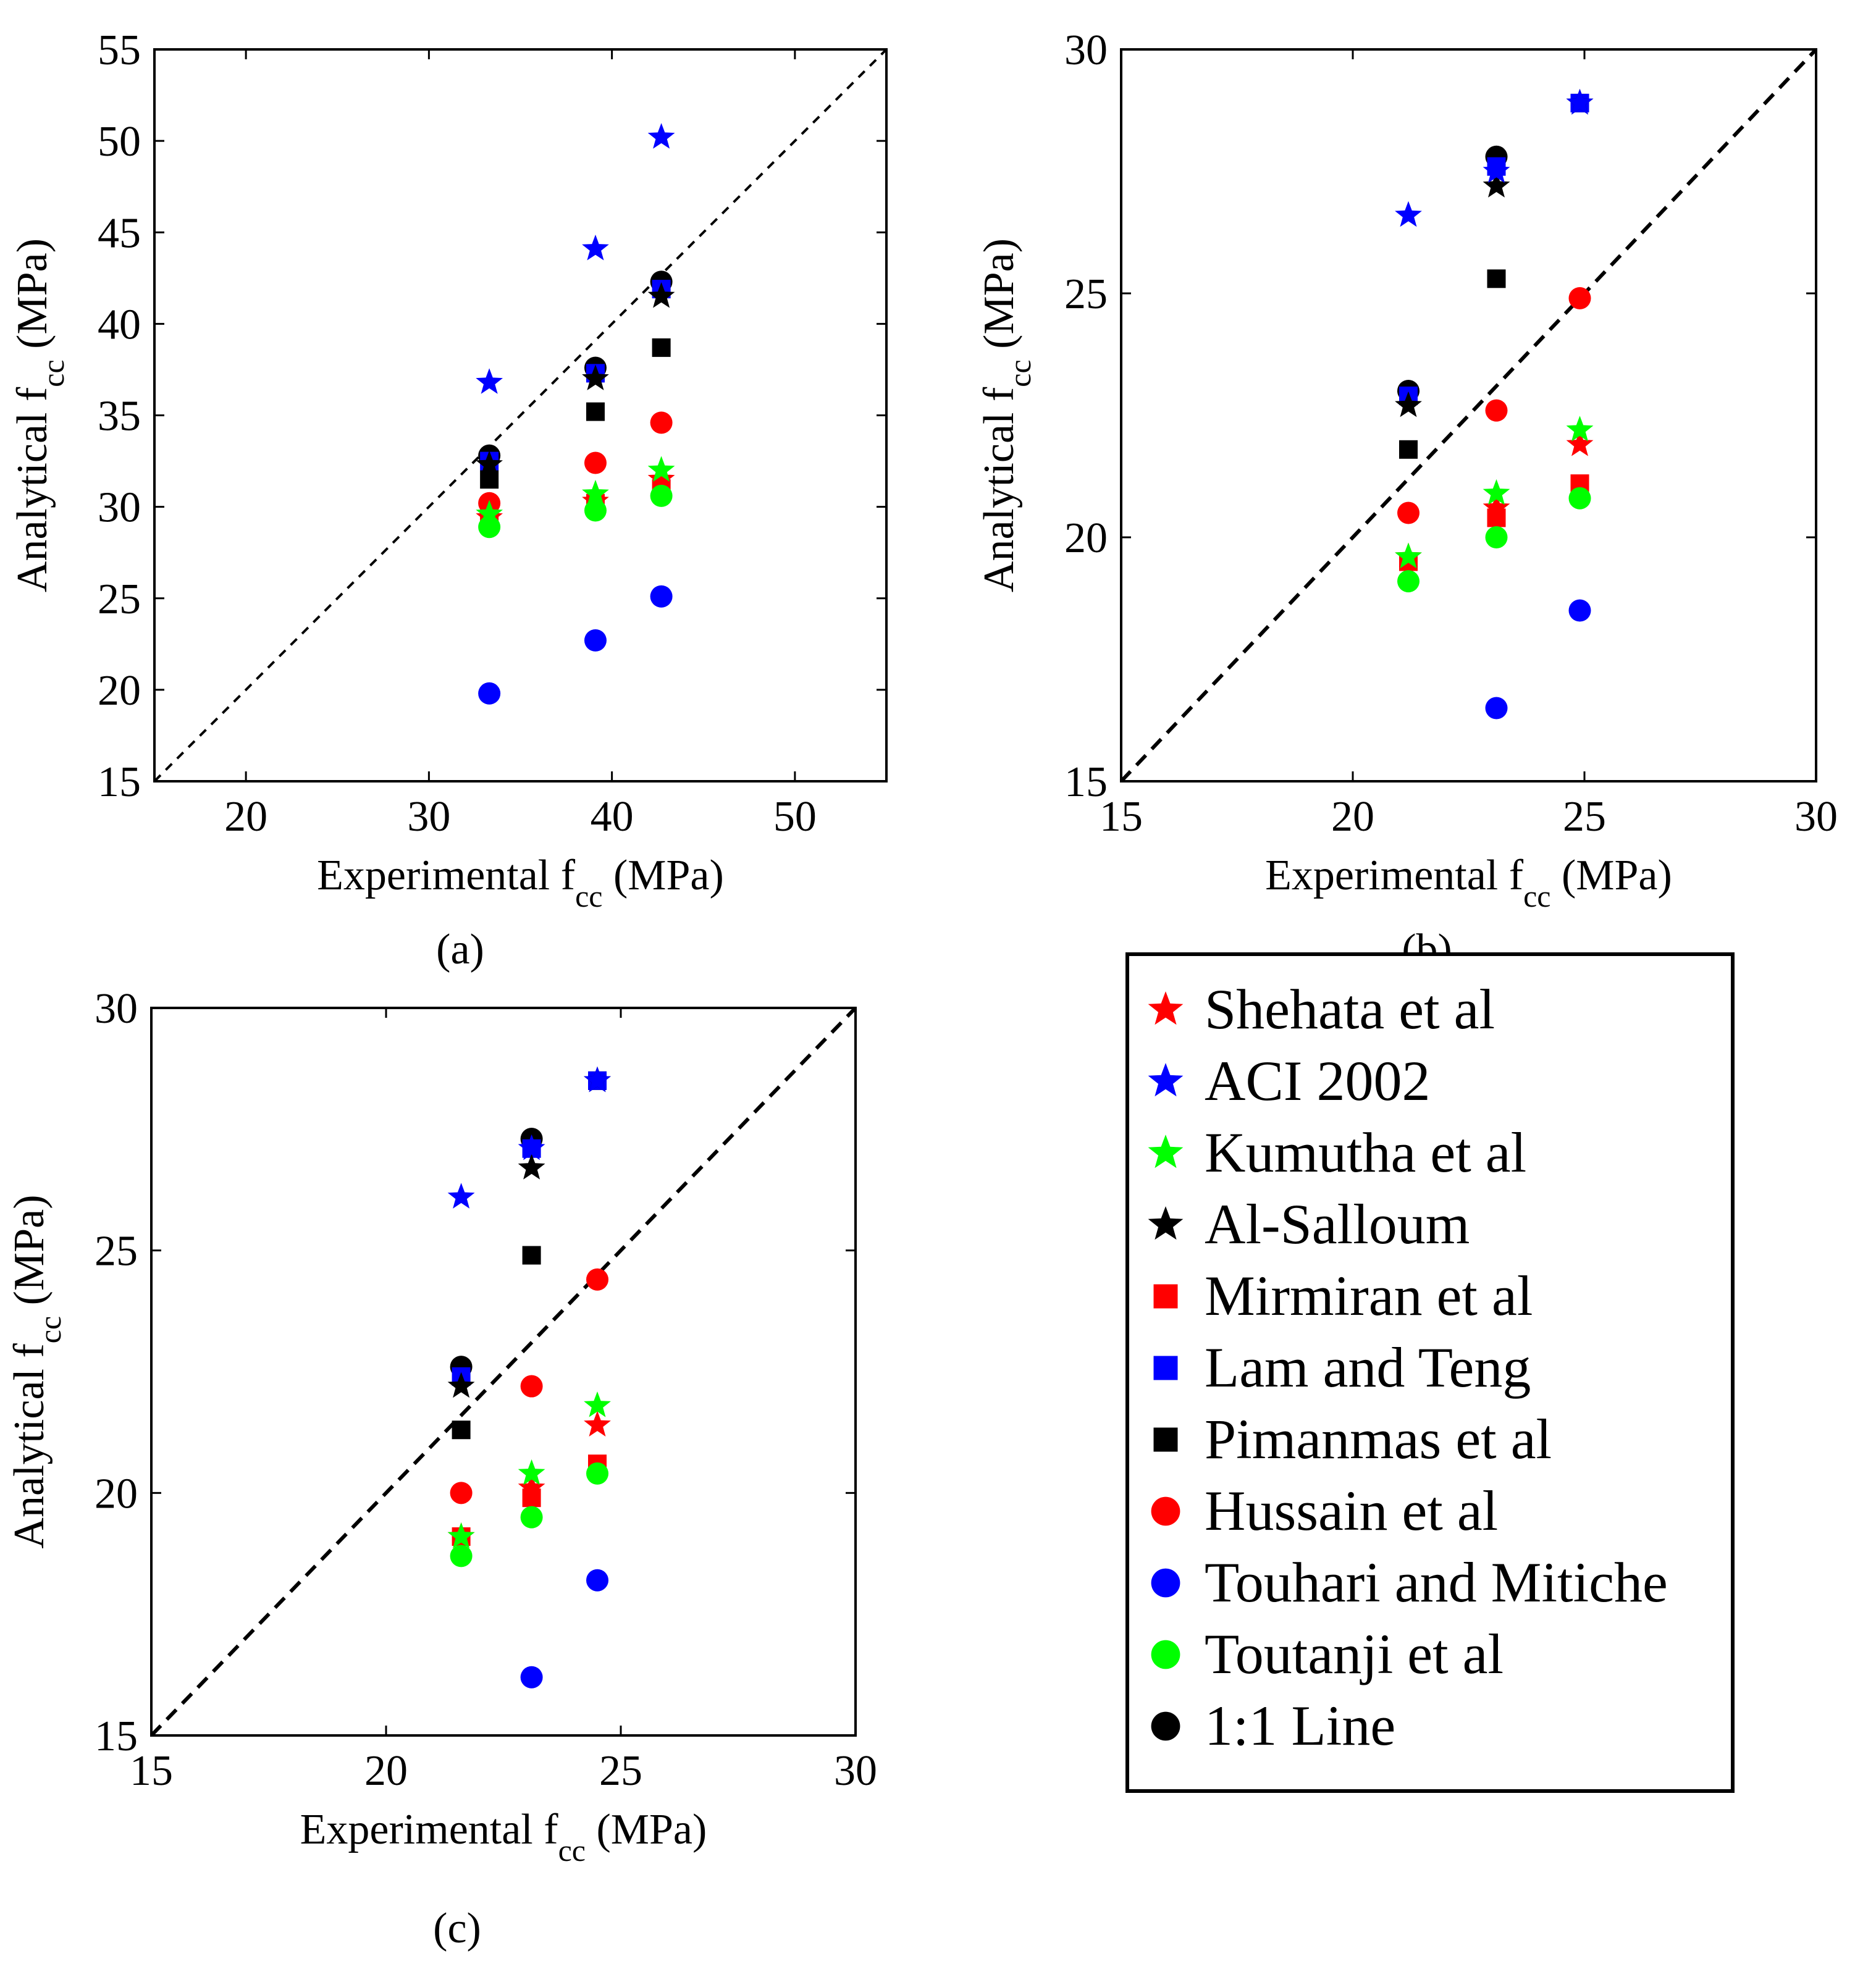  Describe the element at coordinates (119, 416) in the screenshot. I see `y-tick-label: 35` at that location.